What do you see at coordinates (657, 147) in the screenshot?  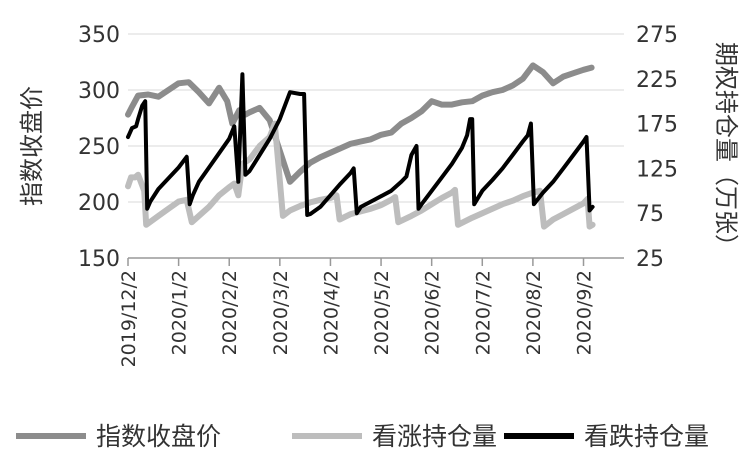 I see `right-y-axis: 25 75 125 175 225 275` at bounding box center [657, 147].